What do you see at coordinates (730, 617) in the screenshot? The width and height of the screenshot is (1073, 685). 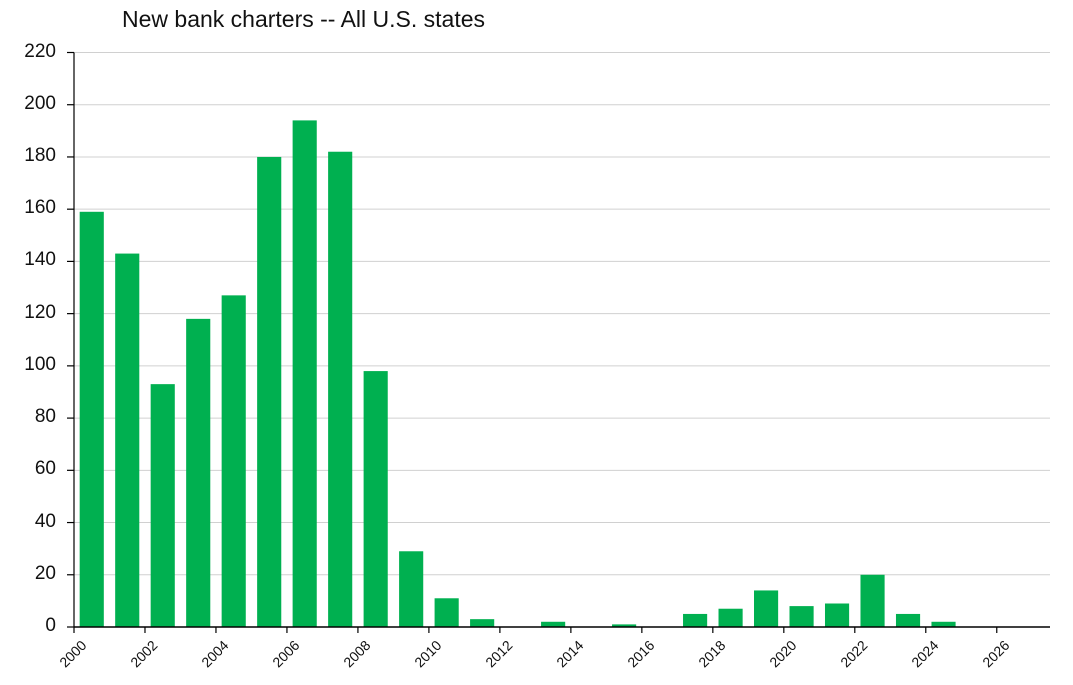 I see `bar-2018` at bounding box center [730, 617].